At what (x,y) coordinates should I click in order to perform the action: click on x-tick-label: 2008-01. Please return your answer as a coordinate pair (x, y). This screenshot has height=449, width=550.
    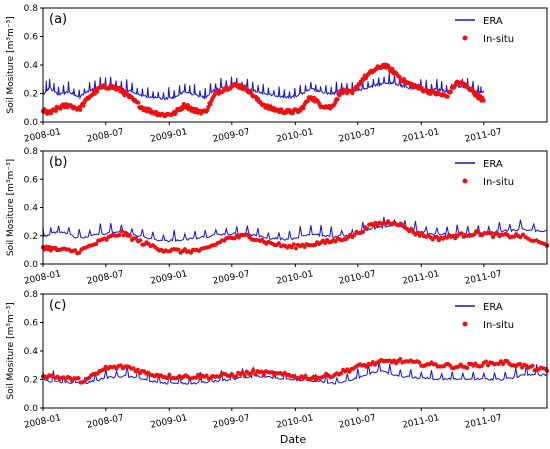
    Looking at the image, I should click on (42, 278).